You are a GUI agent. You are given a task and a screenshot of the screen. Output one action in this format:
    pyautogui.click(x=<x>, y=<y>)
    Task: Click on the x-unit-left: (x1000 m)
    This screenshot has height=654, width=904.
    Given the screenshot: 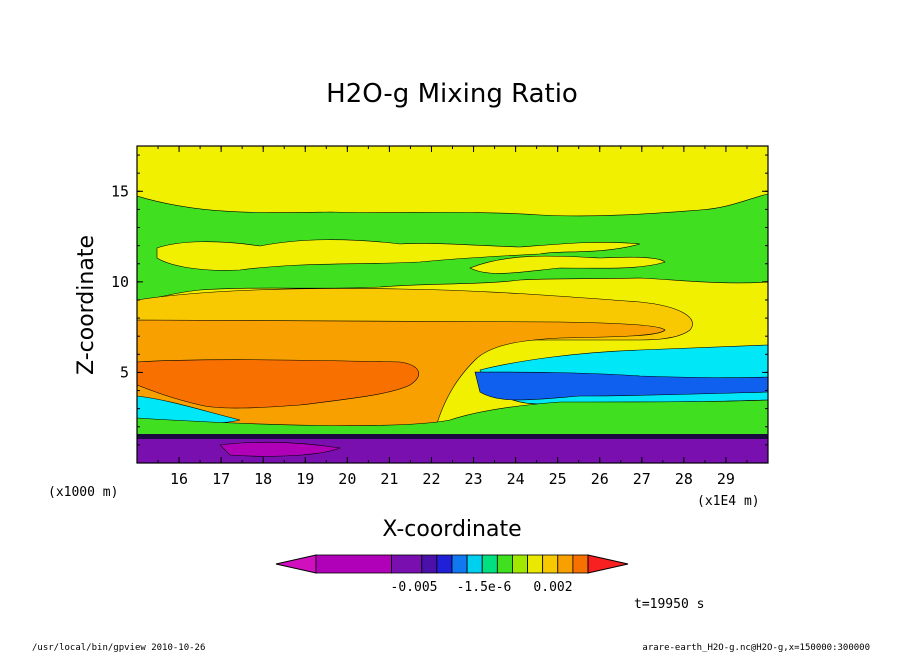 What is the action you would take?
    pyautogui.click(x=83, y=492)
    